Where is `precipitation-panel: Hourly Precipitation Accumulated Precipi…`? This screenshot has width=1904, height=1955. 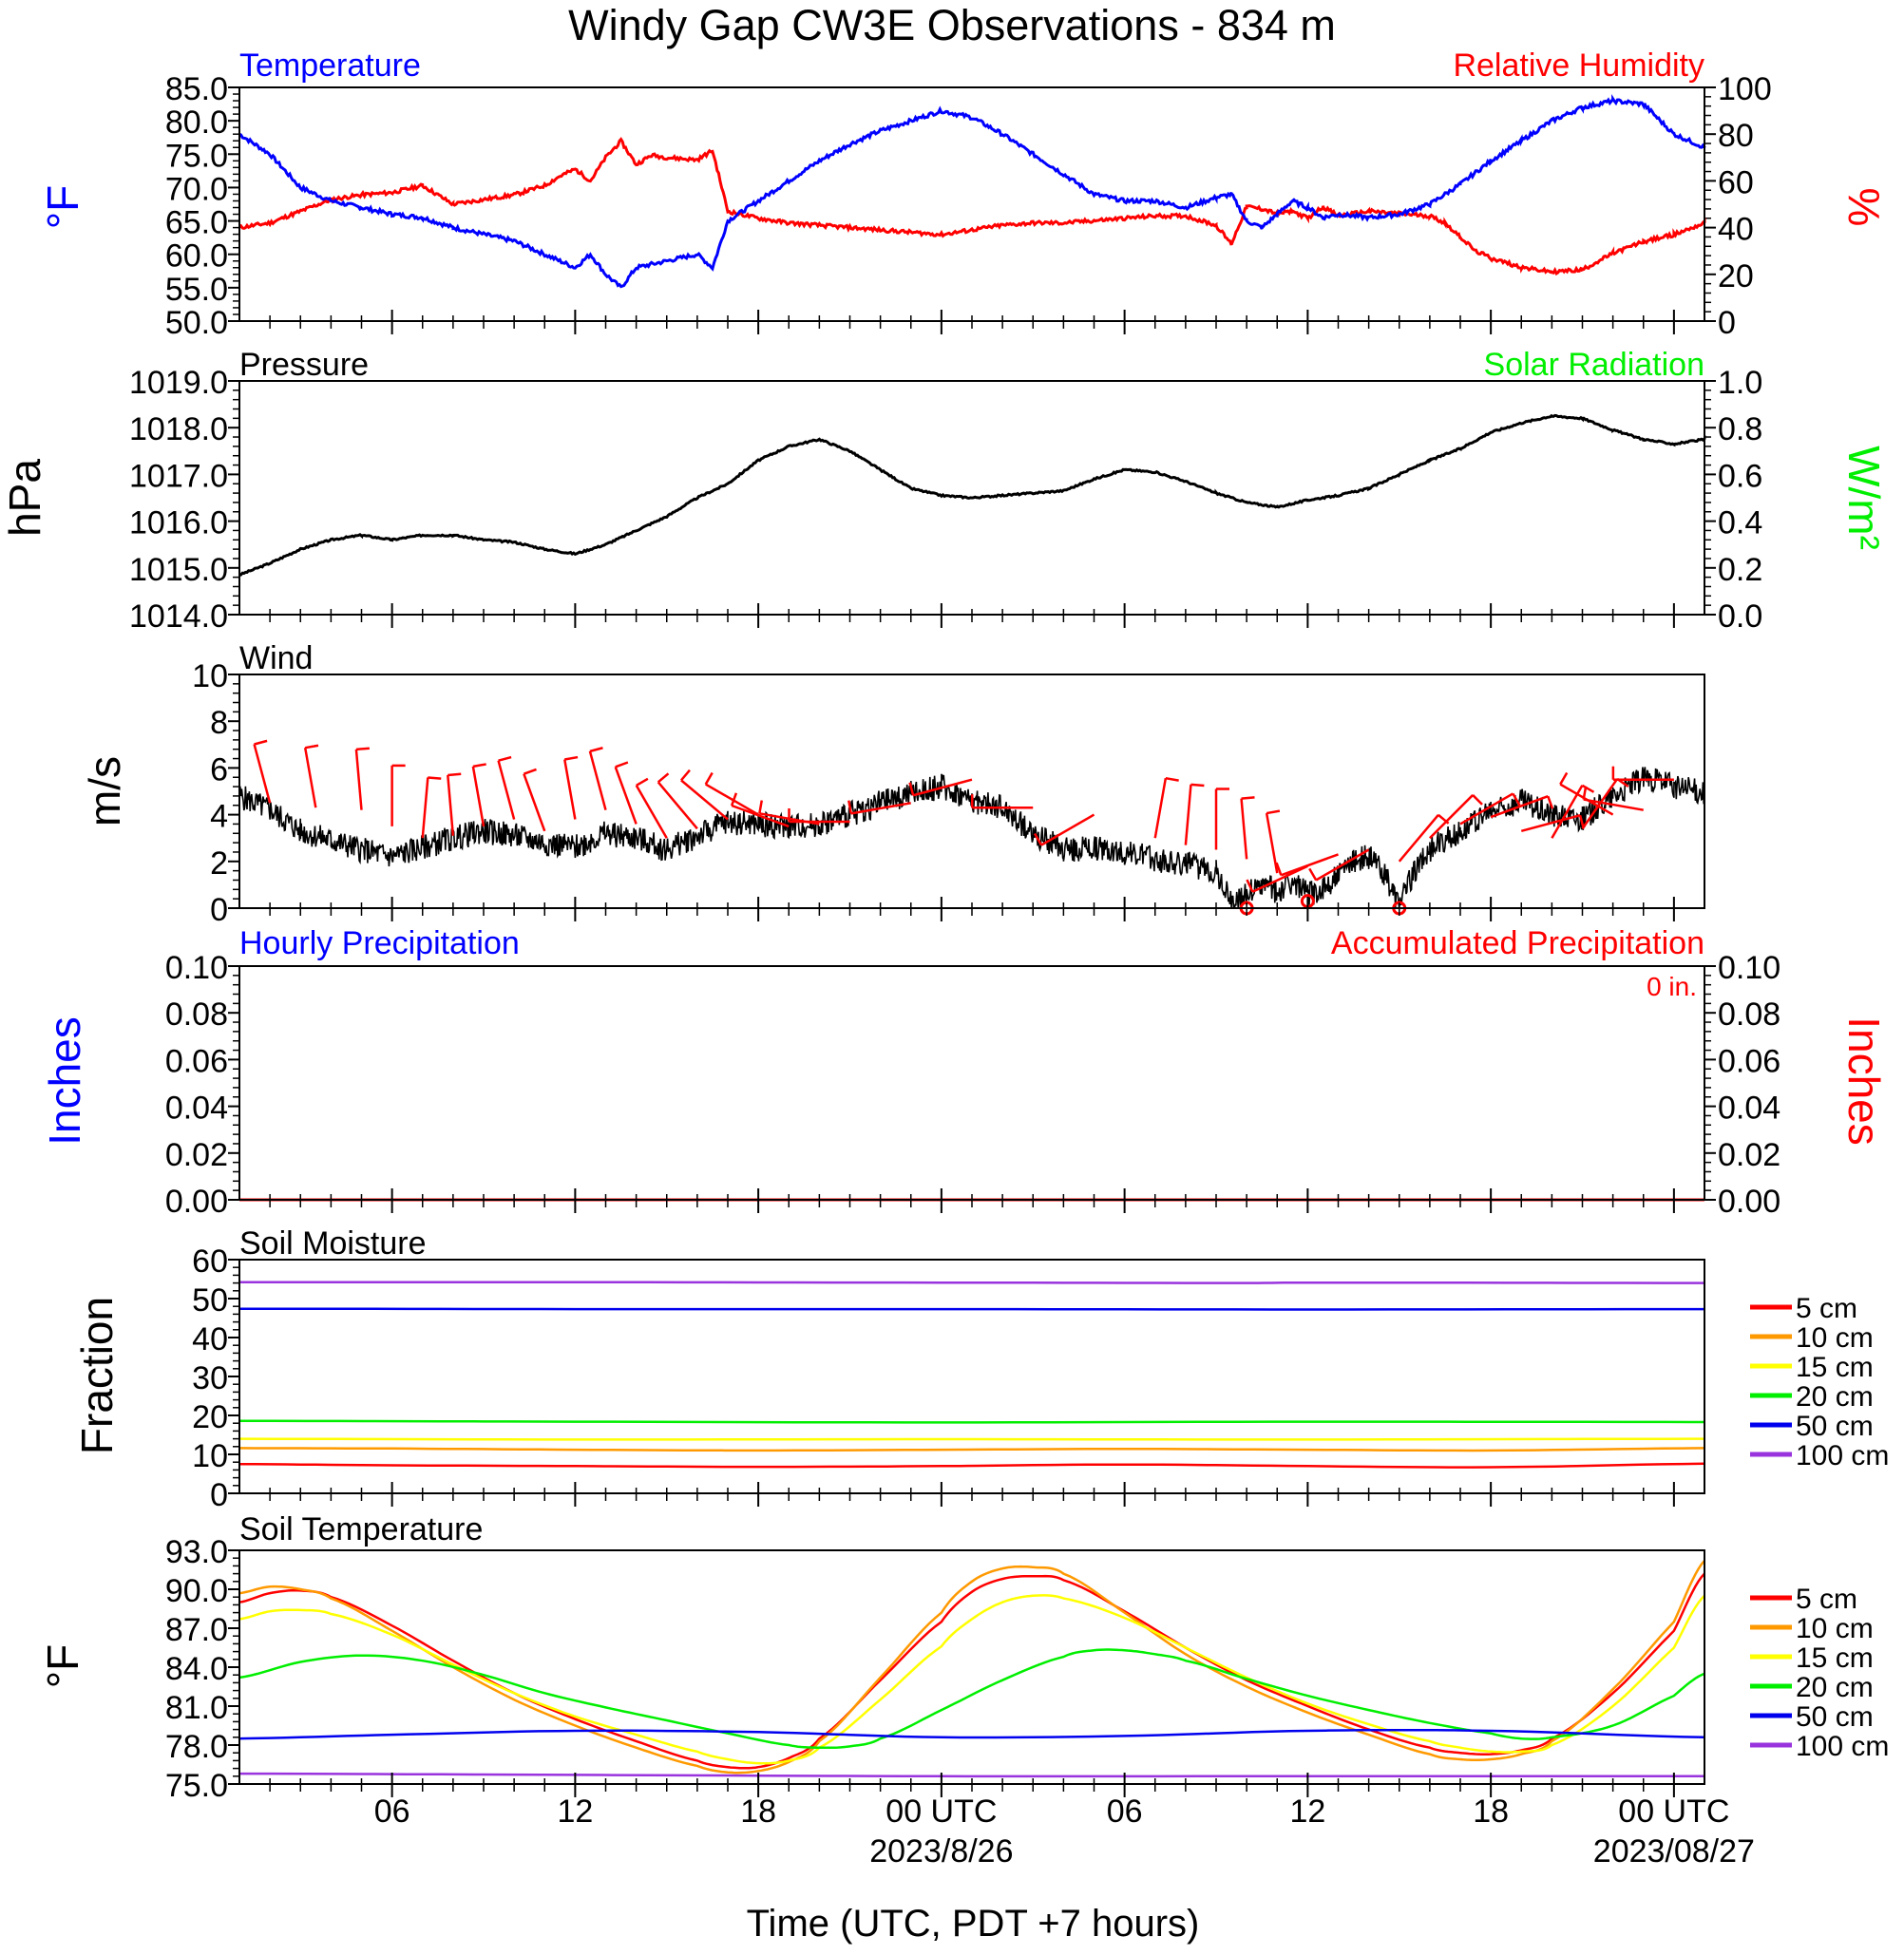
precipitation-panel: Hourly Precipitation Accumulated Precipi… is located at coordinates (964, 1072).